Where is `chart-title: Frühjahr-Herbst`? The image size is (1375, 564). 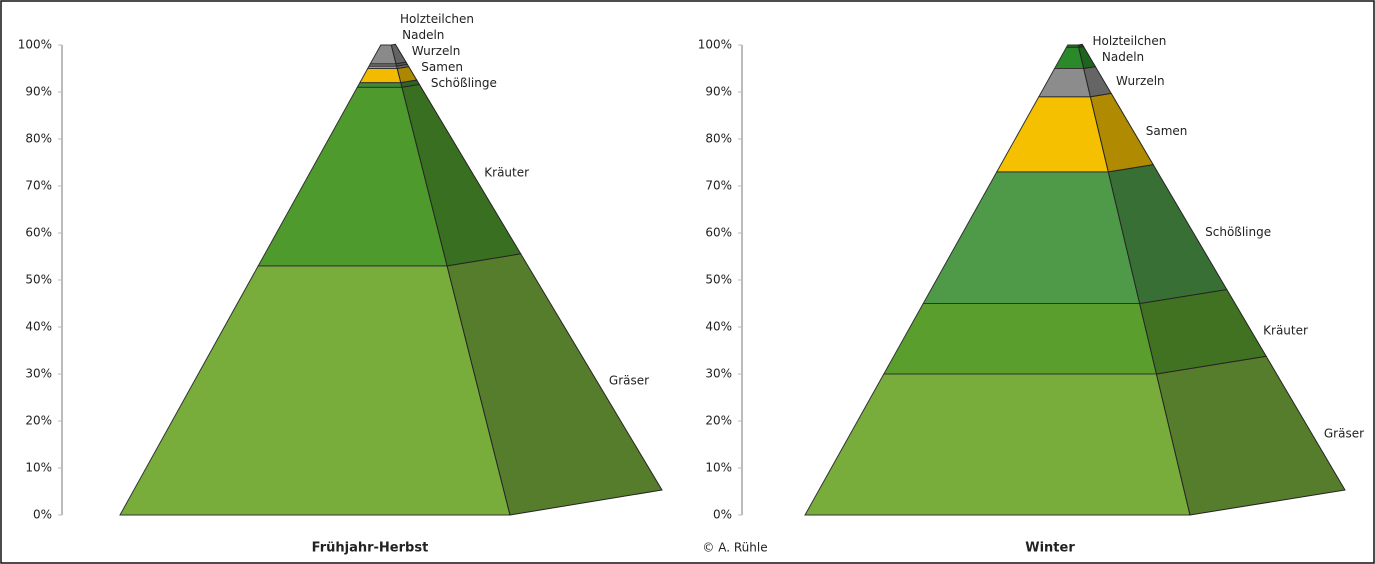
chart-title: Frühjahr-Herbst is located at coordinates (370, 548).